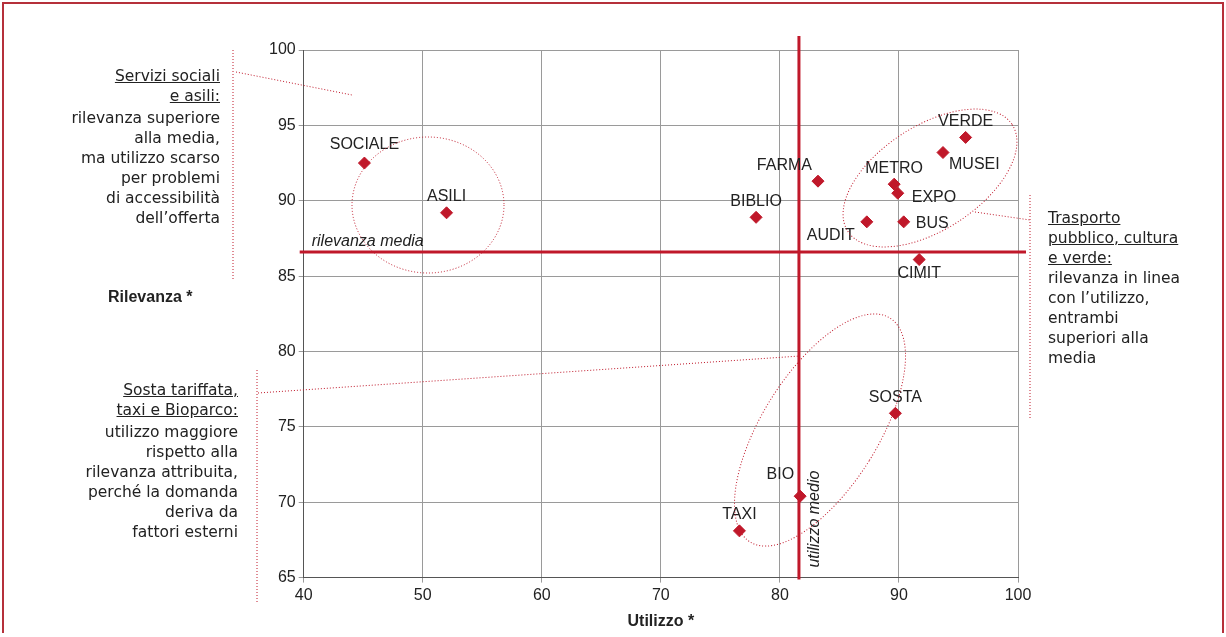  Describe the element at coordinates (286, 350) in the screenshot. I see `y-tick-label: 80` at that location.